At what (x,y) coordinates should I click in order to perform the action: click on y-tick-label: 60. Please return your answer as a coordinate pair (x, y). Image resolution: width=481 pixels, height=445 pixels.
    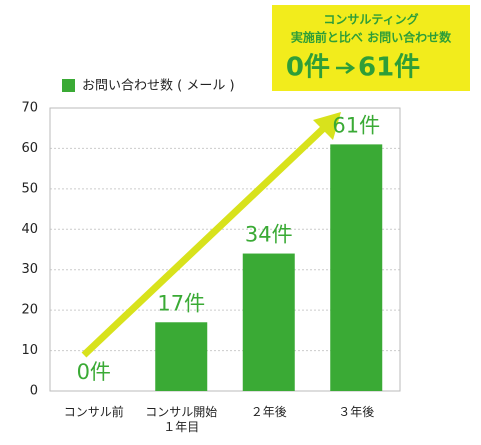
    Looking at the image, I should click on (29, 148).